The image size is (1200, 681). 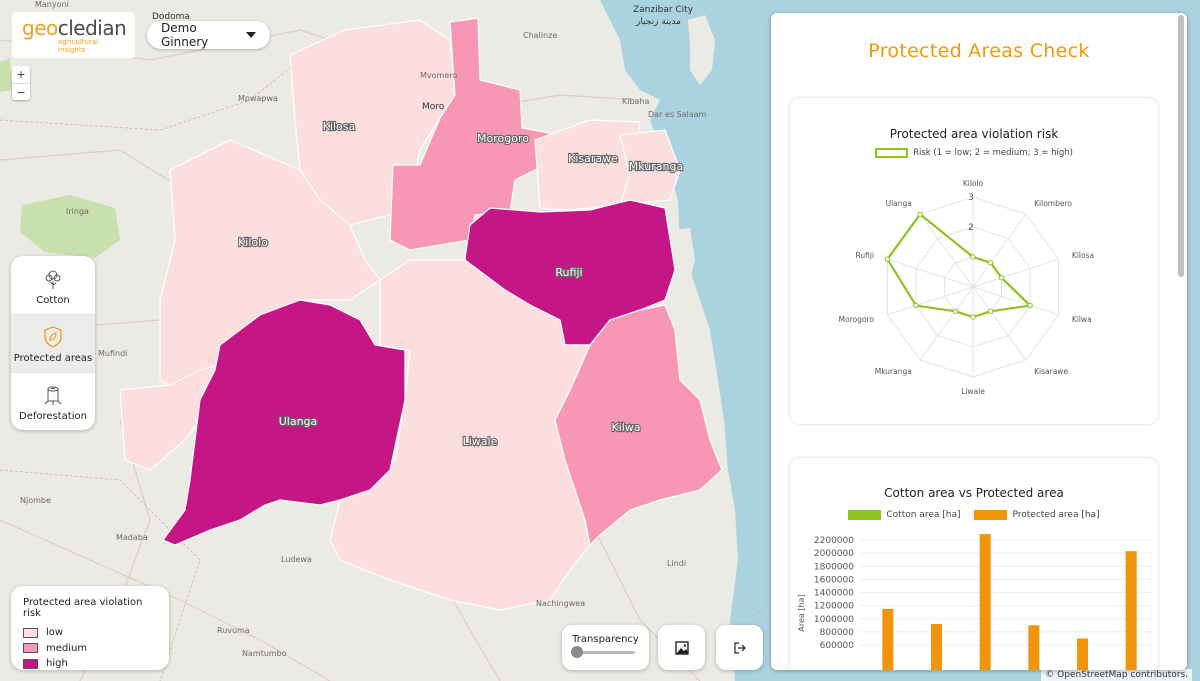 What do you see at coordinates (865, 515) in the screenshot?
I see `bar-legend-swatch-cotton` at bounding box center [865, 515].